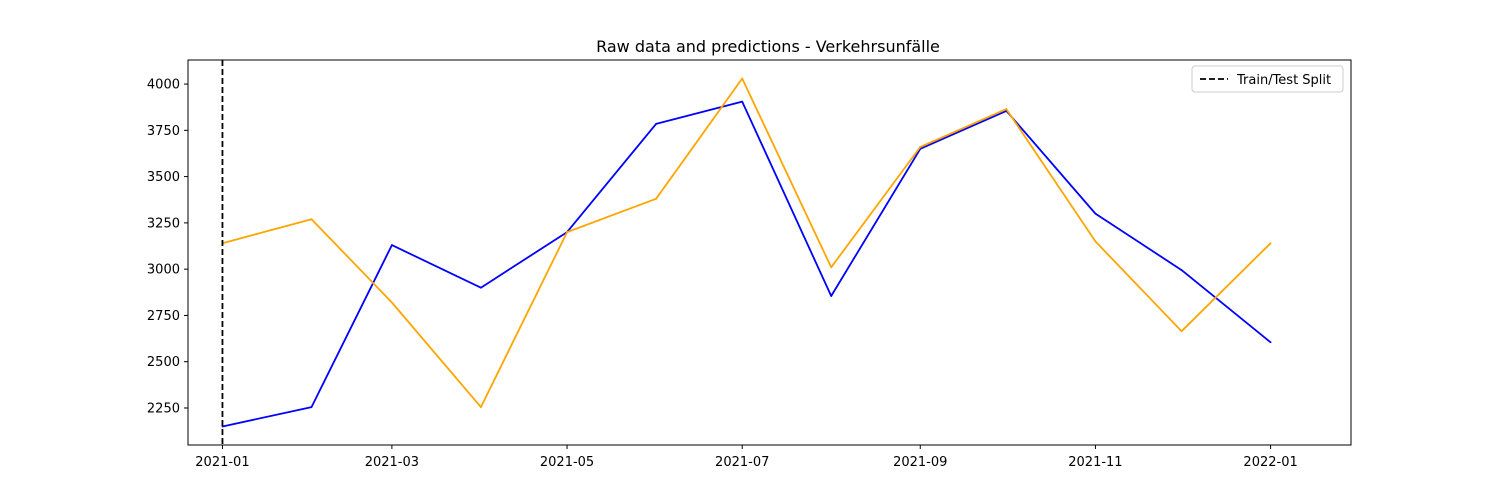 The image size is (1500, 500). Describe the element at coordinates (1095, 462) in the screenshot. I see `x-tick-label: 2021-11` at that location.